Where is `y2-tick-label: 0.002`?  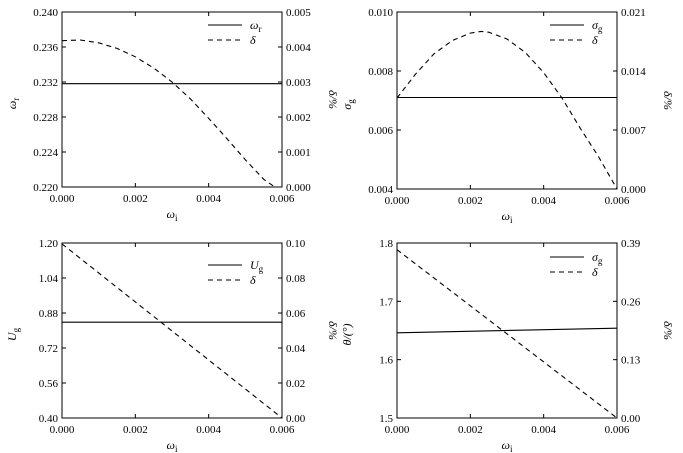 y2-tick-label: 0.002 is located at coordinates (298, 118).